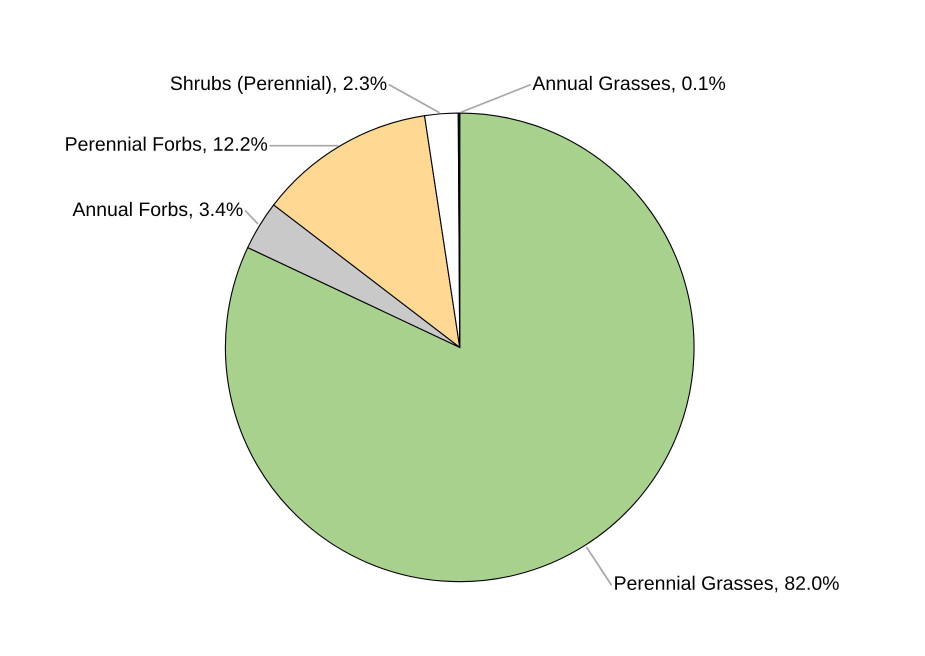 The width and height of the screenshot is (925, 656). I want to click on slice-label: Perennial Grasses, 82.0%, so click(727, 584).